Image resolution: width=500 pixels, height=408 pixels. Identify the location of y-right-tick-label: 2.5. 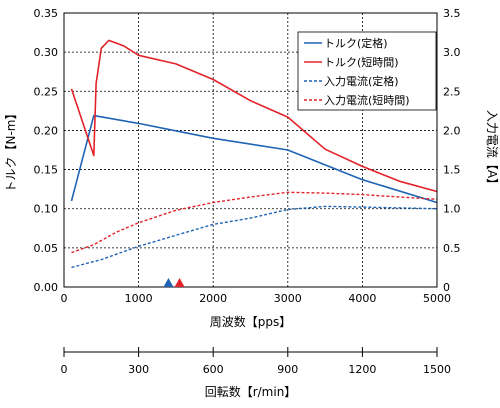
(452, 91).